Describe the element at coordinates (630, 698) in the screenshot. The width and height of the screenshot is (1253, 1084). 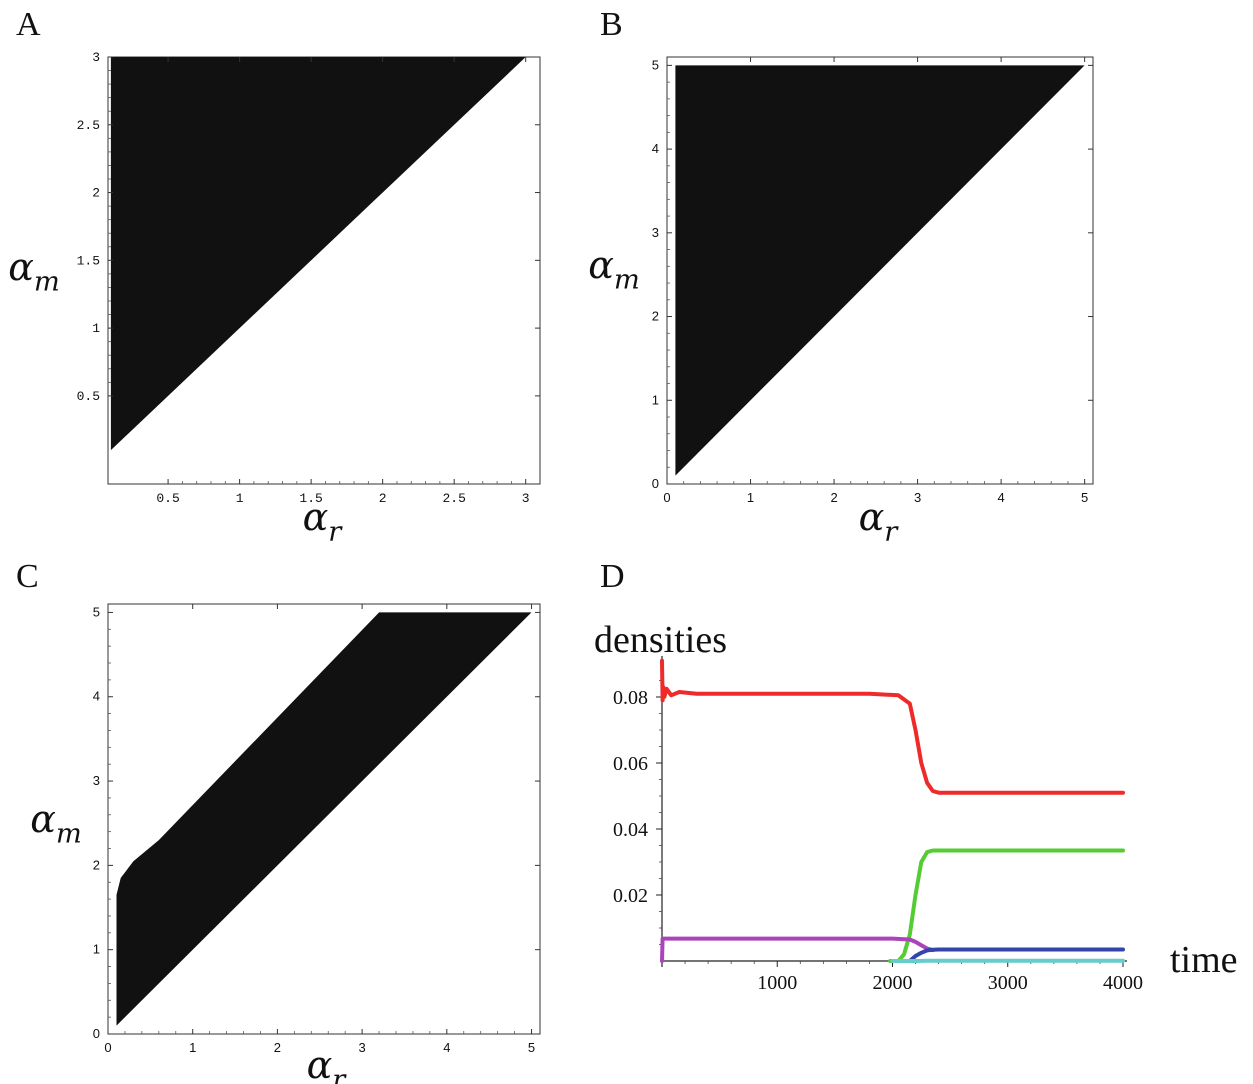
I see `y-tick-label: 0.08` at that location.